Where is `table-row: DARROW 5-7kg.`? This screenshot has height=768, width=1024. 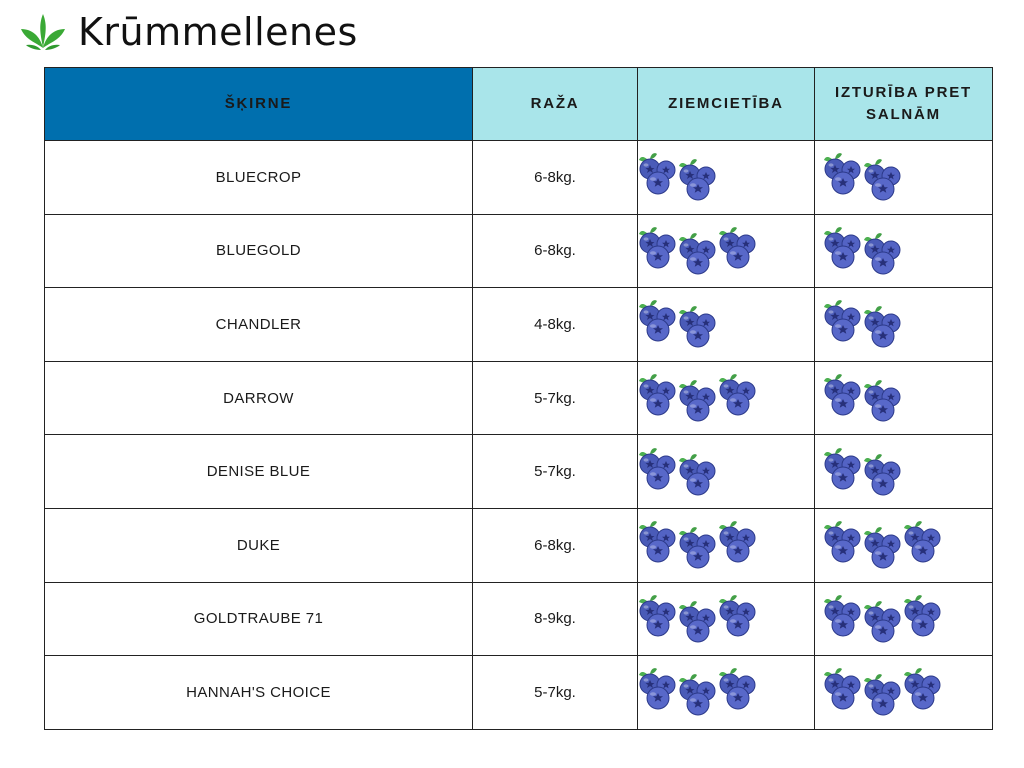 table-row: DARROW 5-7kg. is located at coordinates (518, 398).